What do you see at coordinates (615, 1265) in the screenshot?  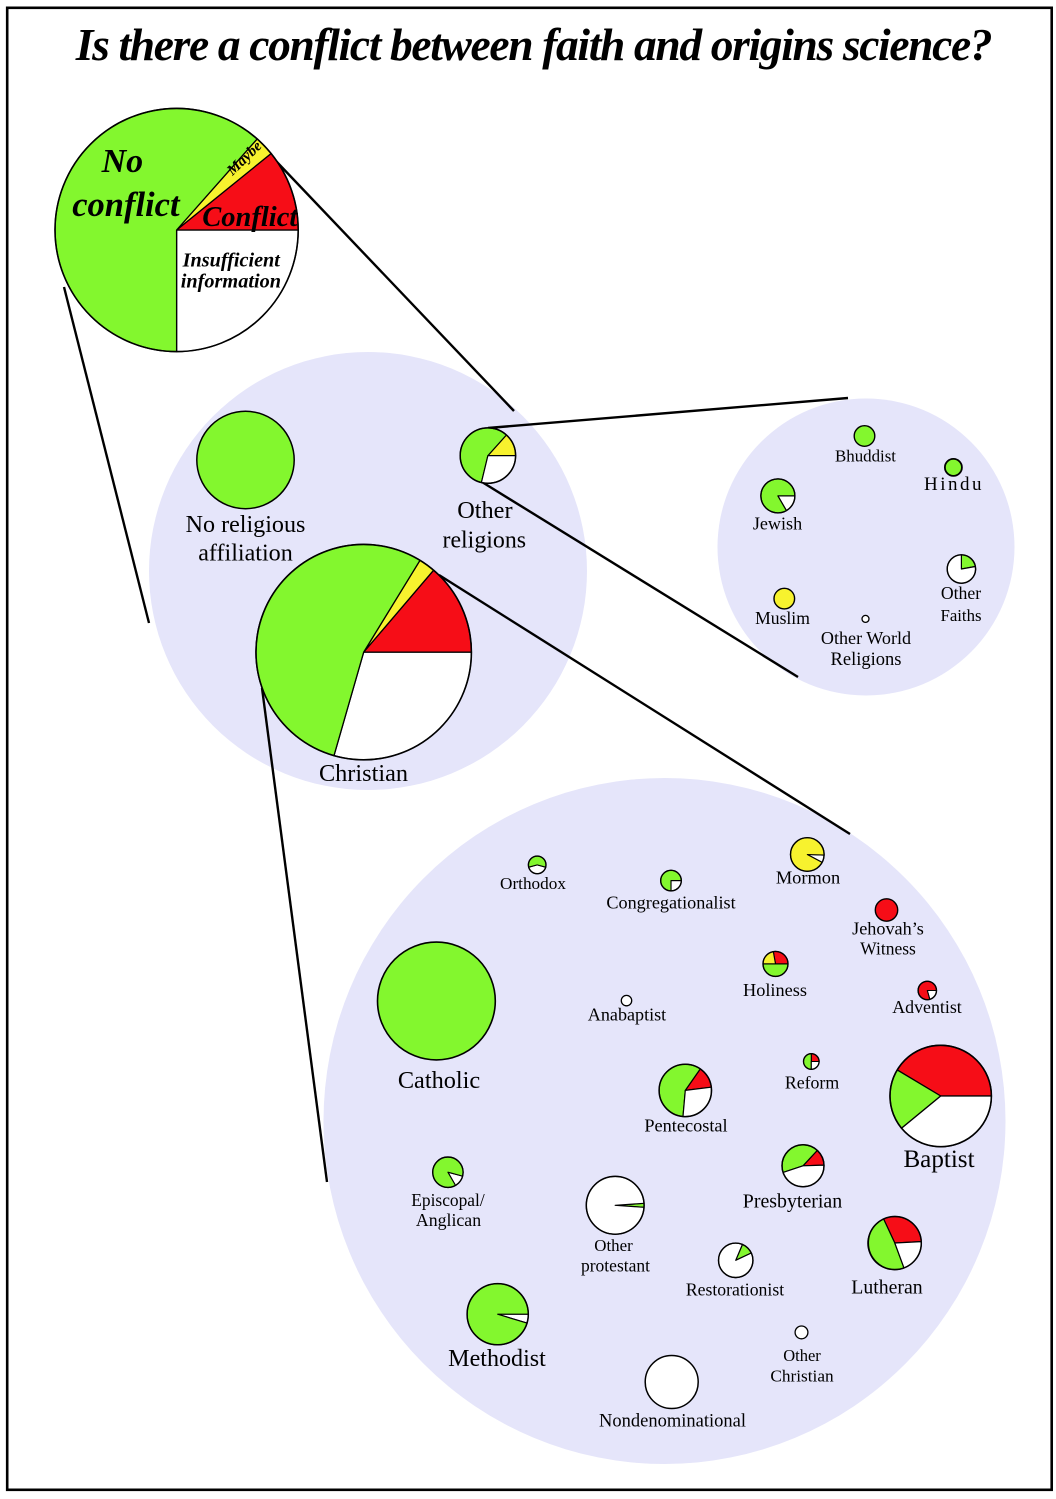 I see `svg-text: protestant` at bounding box center [615, 1265].